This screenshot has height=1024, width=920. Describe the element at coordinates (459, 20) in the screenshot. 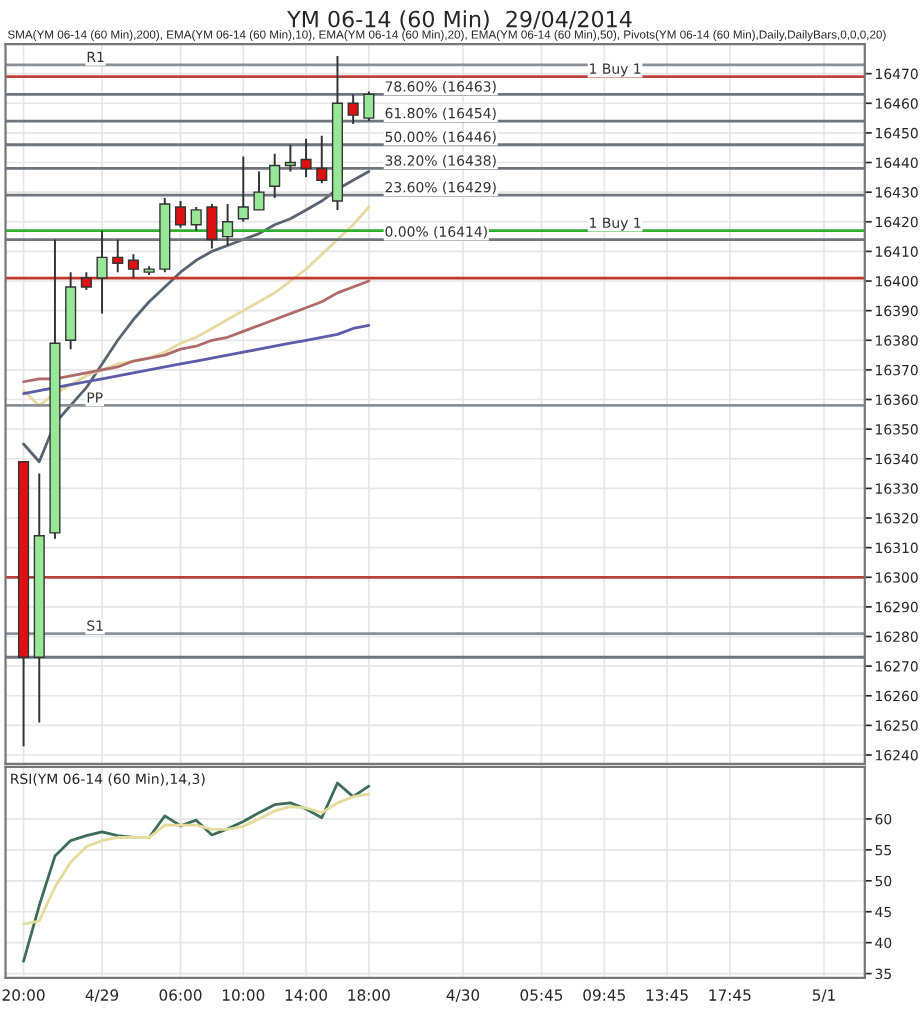

I see `chart-title: YM 06-14 (60 Min) 29/04/2014` at that location.